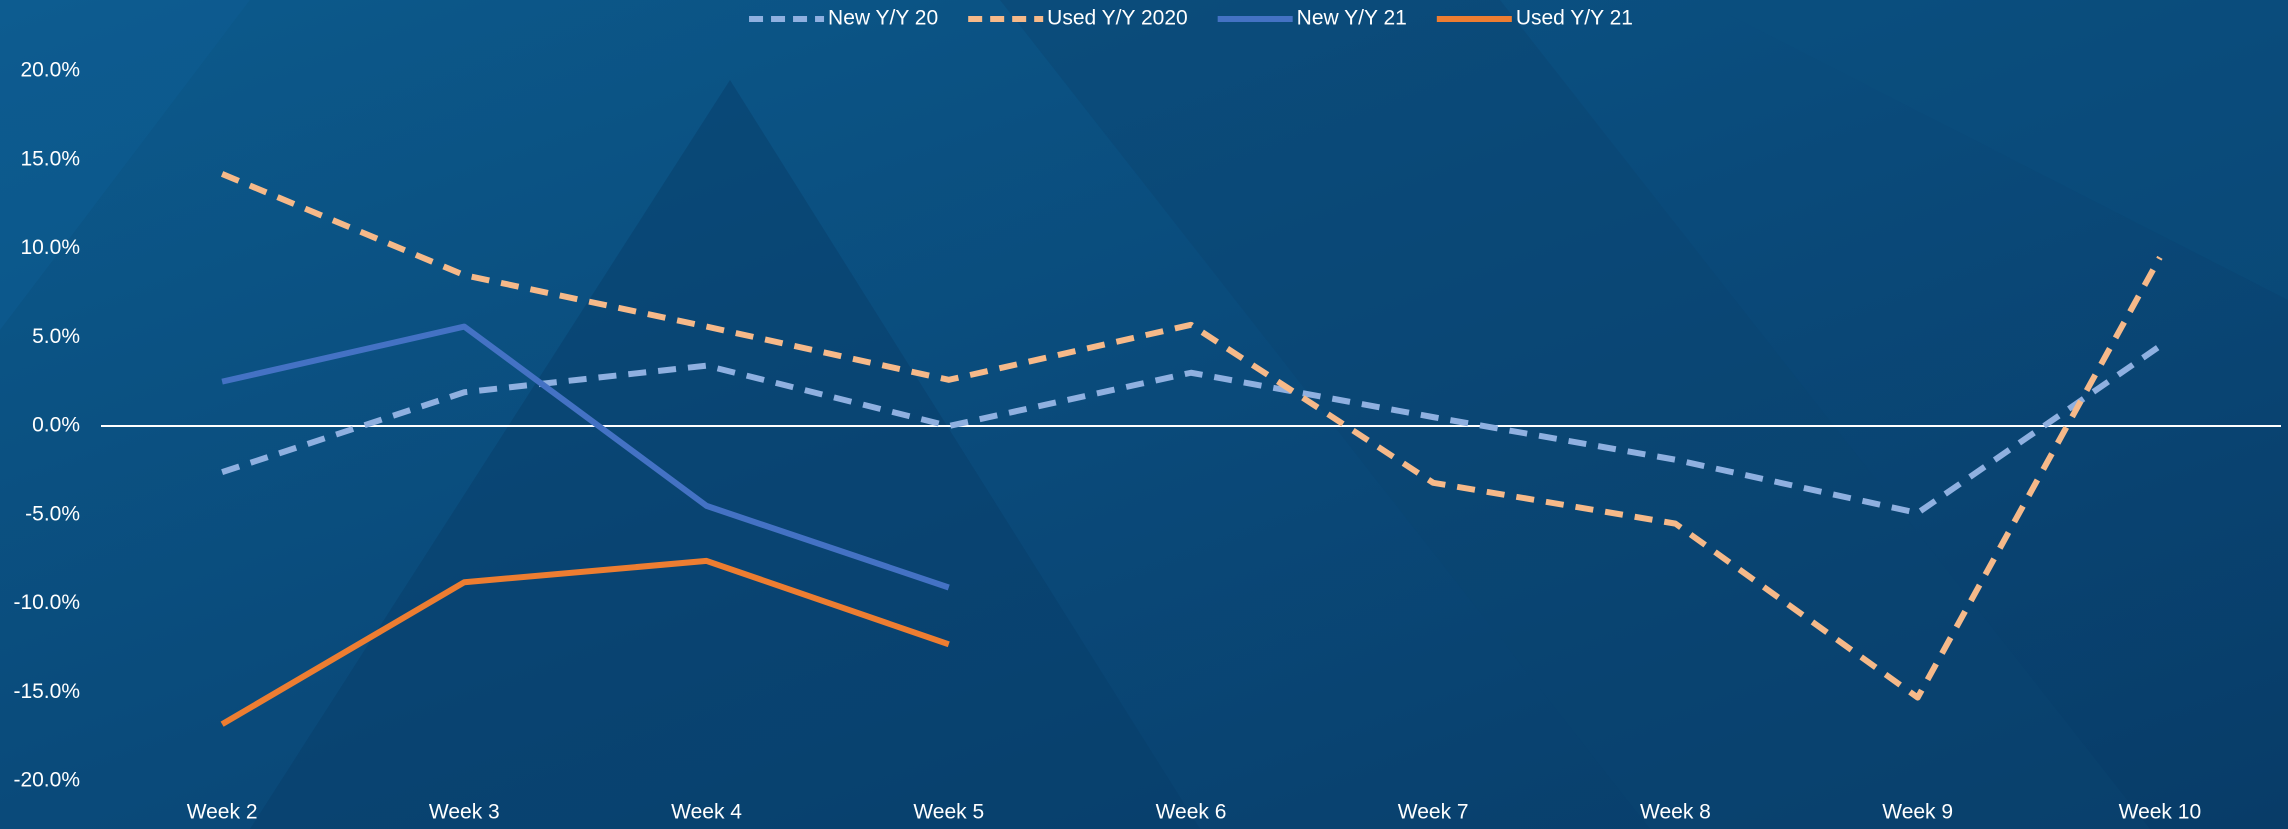 This screenshot has height=829, width=2288. I want to click on y-tick-label: -5.0%, so click(52, 513).